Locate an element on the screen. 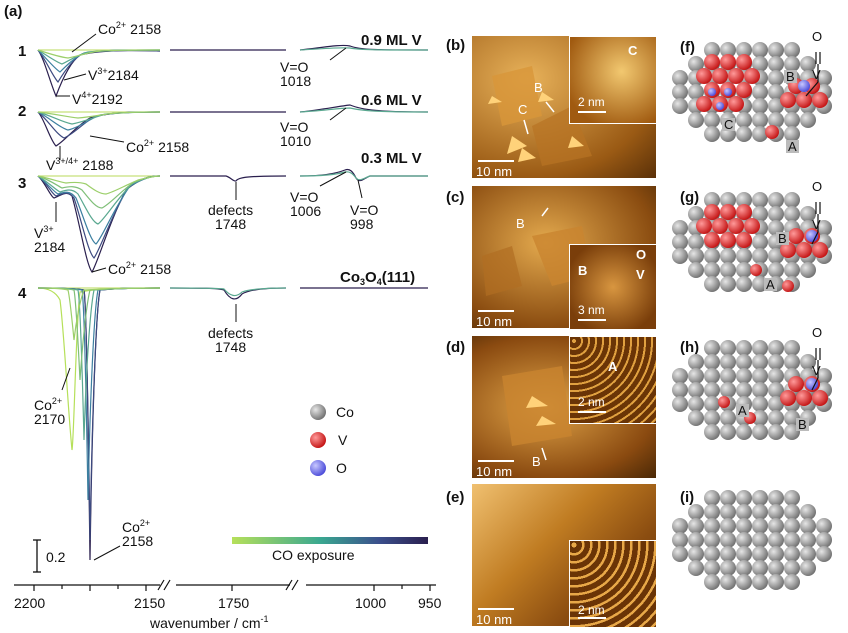 The height and width of the screenshot is (633, 848). stm-d-scalebar is located at coordinates (496, 461).